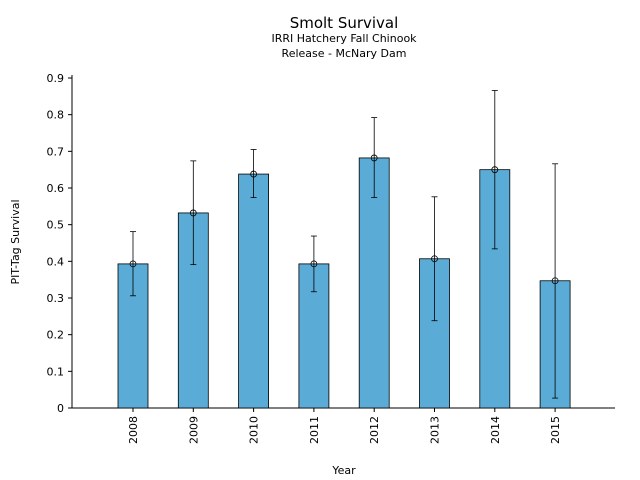  What do you see at coordinates (495, 430) in the screenshot?
I see `x-tick-label: 2014` at bounding box center [495, 430].